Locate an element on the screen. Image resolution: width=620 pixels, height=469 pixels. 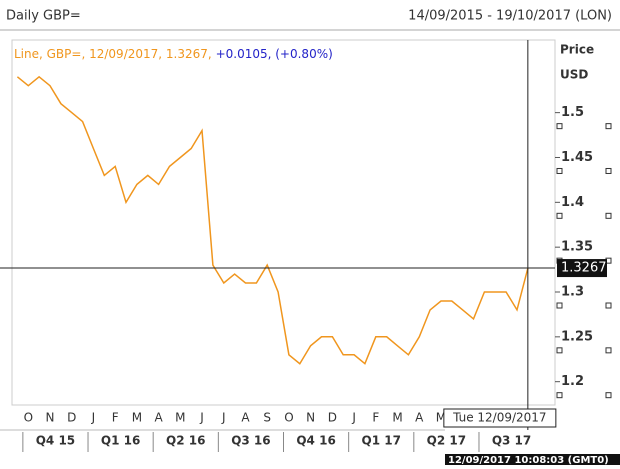
quarter-label: Q1 17 is located at coordinates (381, 441).